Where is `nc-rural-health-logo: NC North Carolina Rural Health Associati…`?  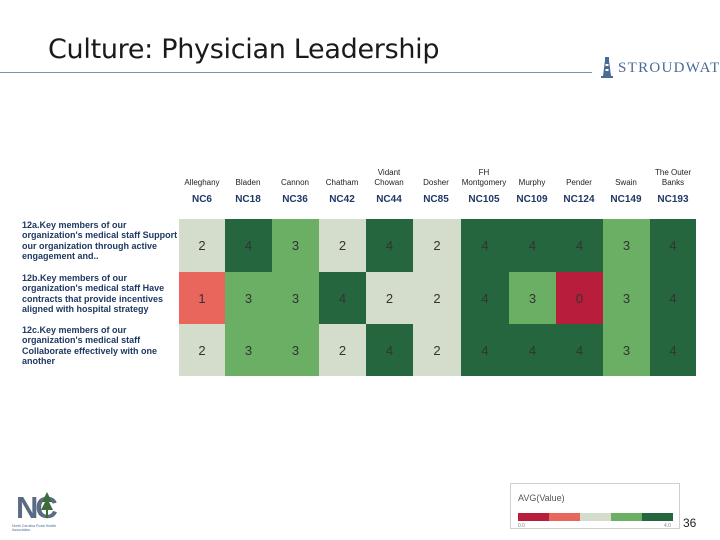 nc-rural-health-logo: NC North Carolina Rural Health Associati… is located at coordinates (42, 514).